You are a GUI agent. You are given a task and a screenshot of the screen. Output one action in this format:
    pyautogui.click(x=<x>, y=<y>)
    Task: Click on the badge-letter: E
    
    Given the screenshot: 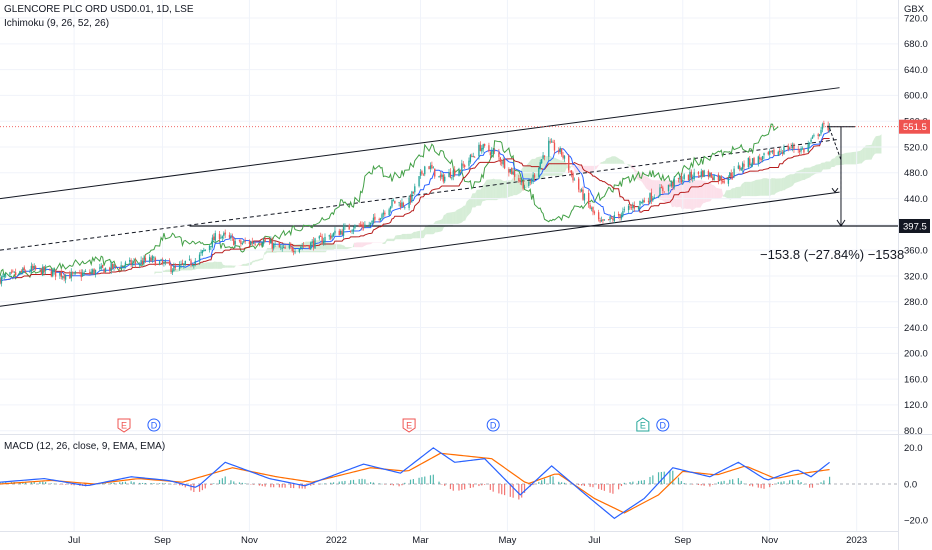 What is the action you would take?
    pyautogui.click(x=643, y=425)
    